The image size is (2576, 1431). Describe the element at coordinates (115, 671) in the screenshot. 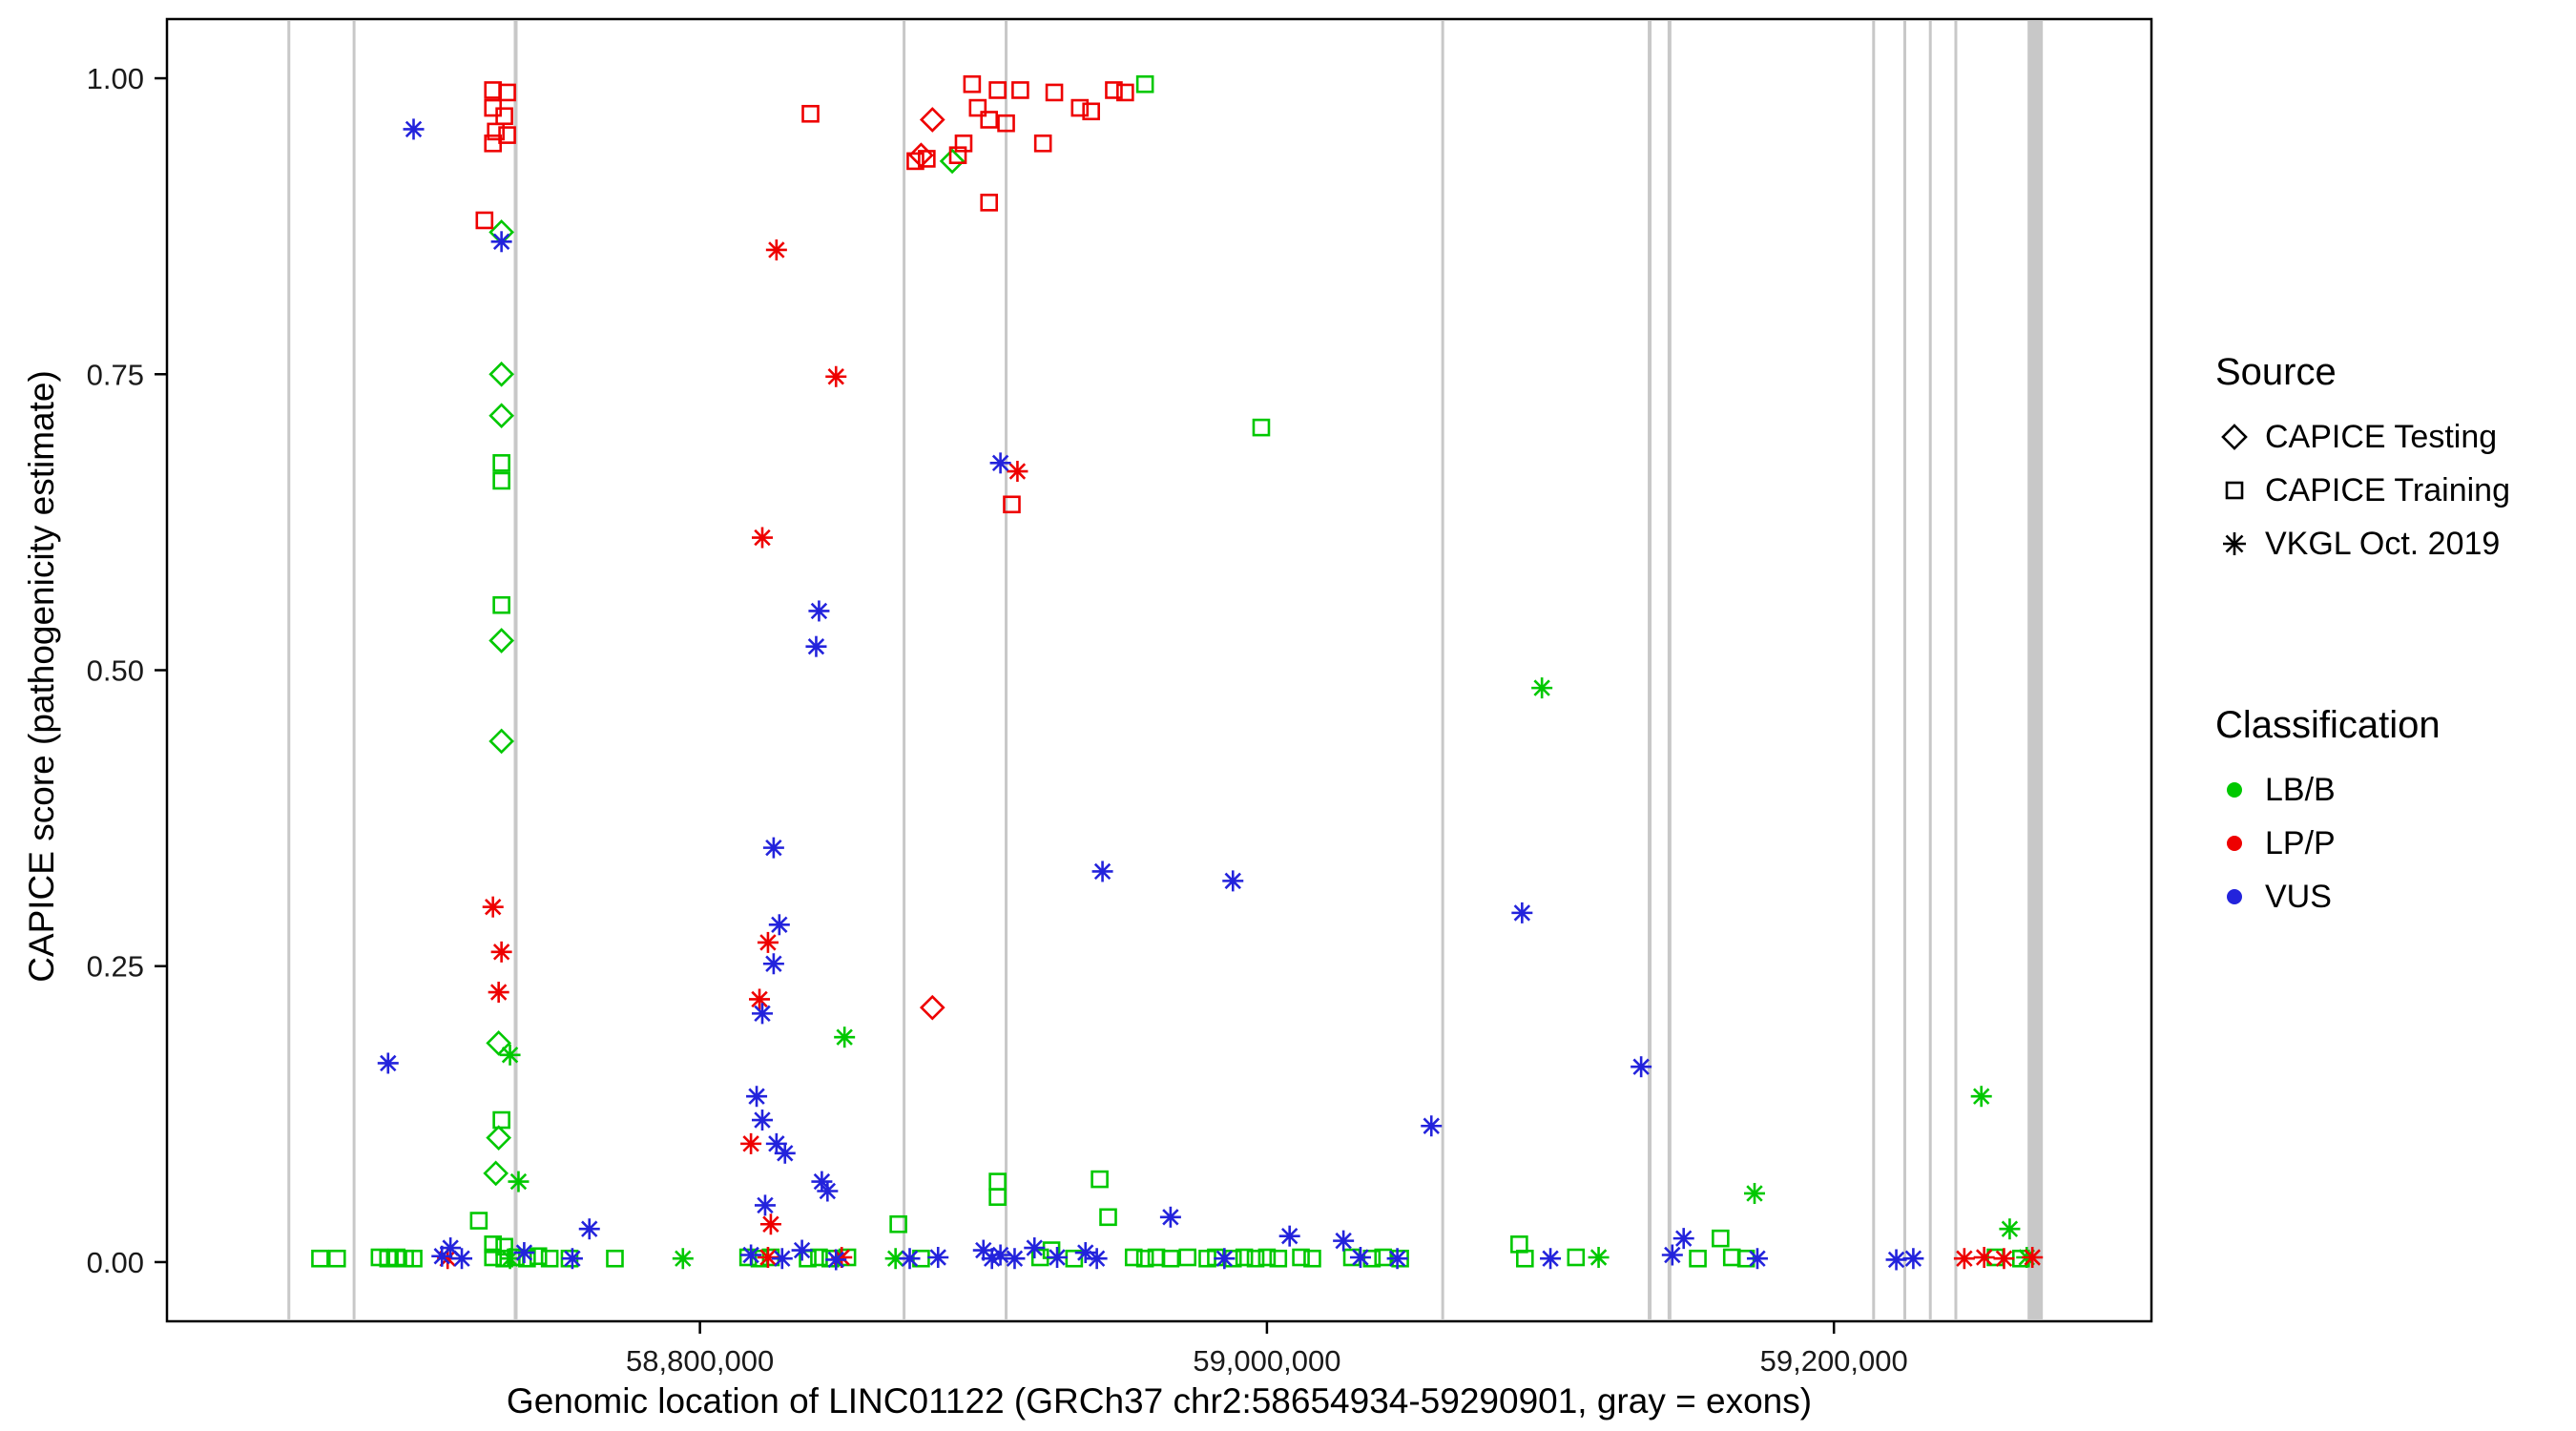

I see `y-tick-label: 0.50` at that location.